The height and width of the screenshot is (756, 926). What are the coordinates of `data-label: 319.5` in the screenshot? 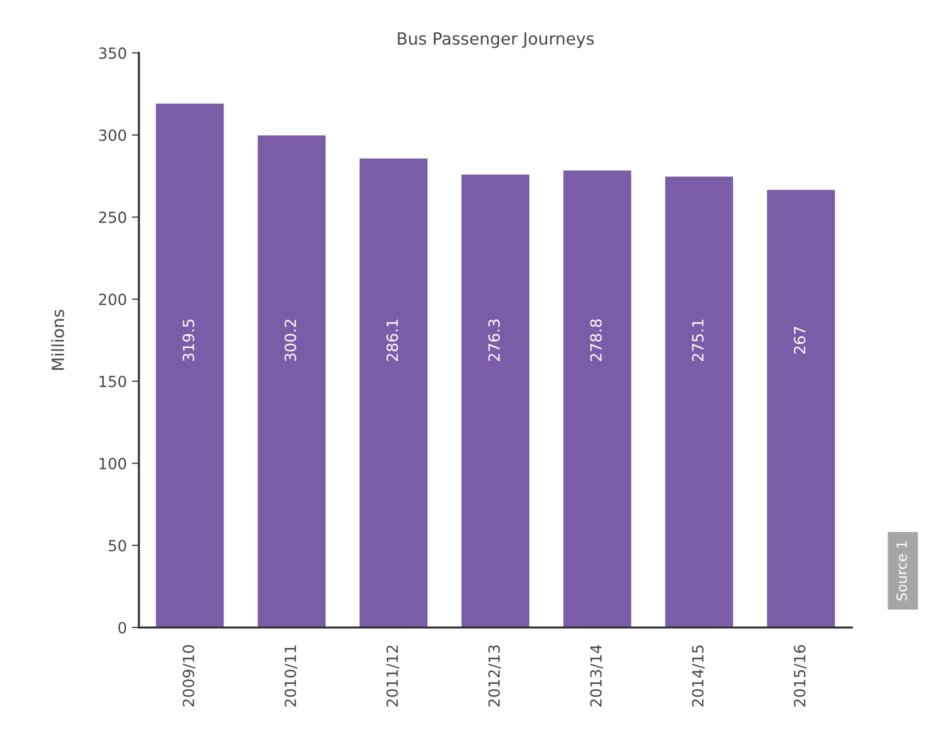 It's located at (188, 340).